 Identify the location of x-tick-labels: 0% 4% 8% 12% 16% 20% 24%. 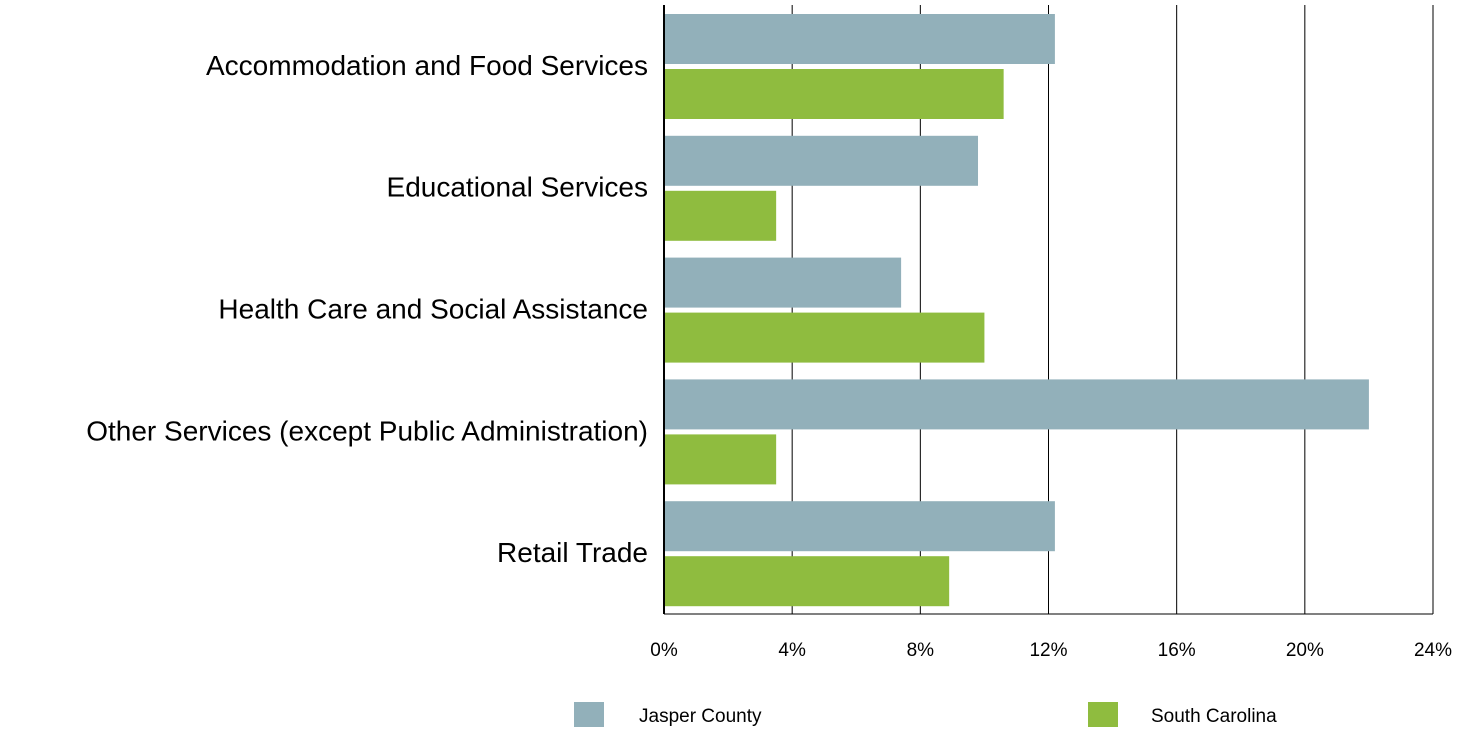
(1051, 650).